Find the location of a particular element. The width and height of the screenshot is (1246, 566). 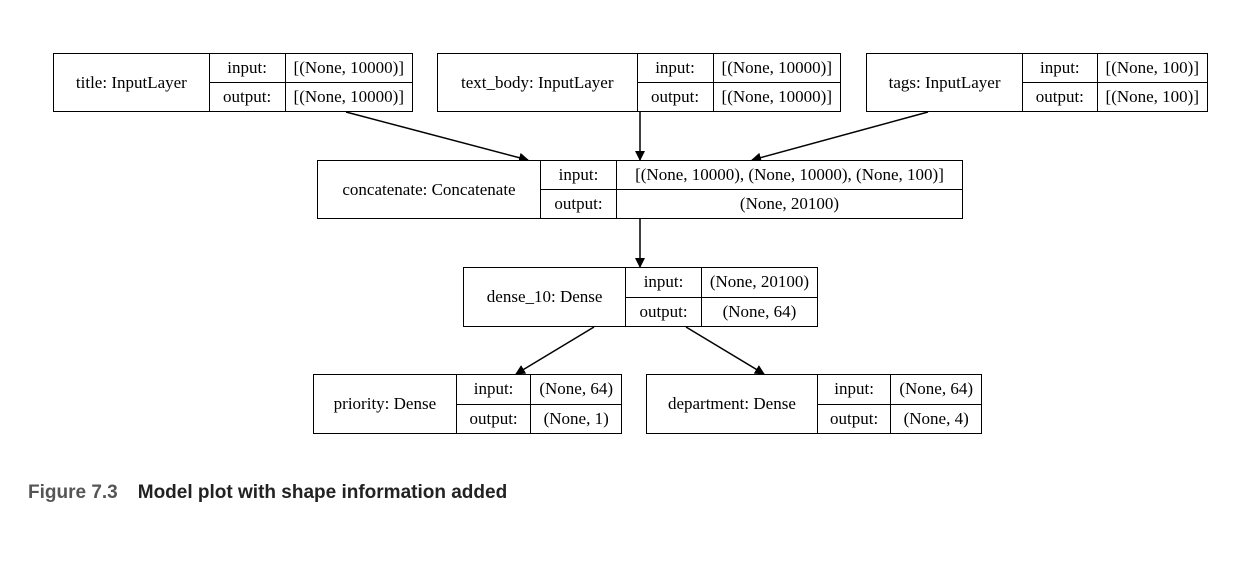

node-name: concatenate: Concatenate is located at coordinates (429, 189).